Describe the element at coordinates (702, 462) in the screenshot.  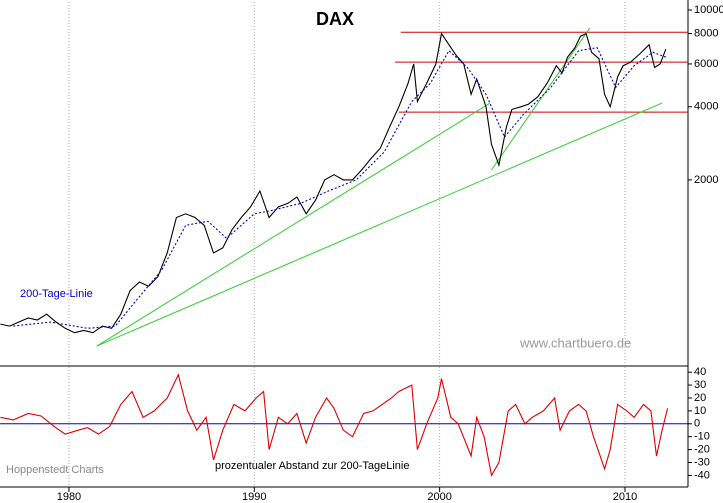
I see `y-tick-label: -30` at that location.